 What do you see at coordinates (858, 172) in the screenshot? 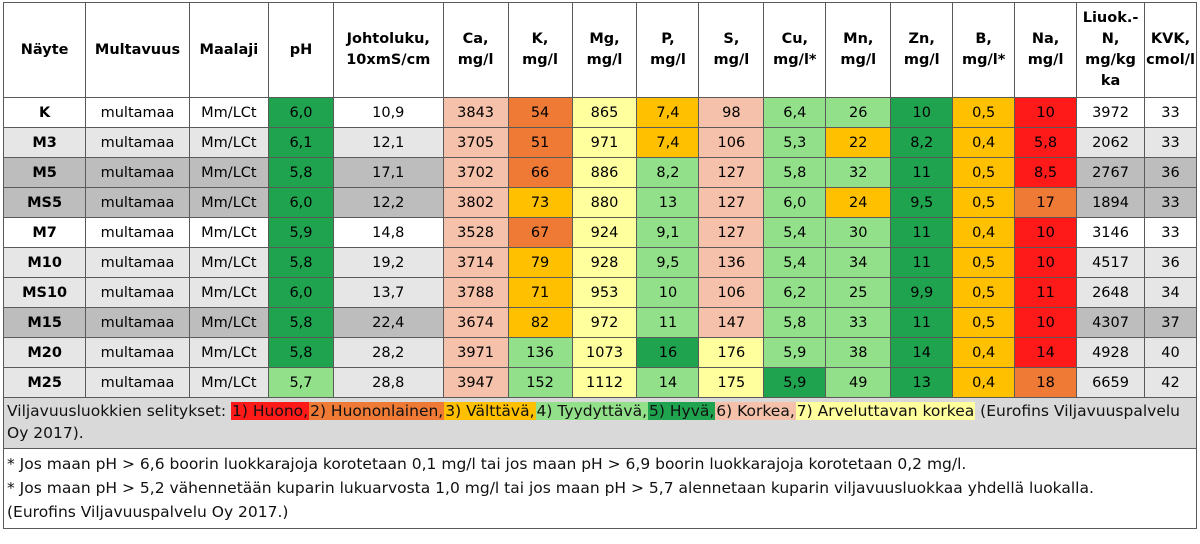
I see `cell-manganese: 32` at bounding box center [858, 172].